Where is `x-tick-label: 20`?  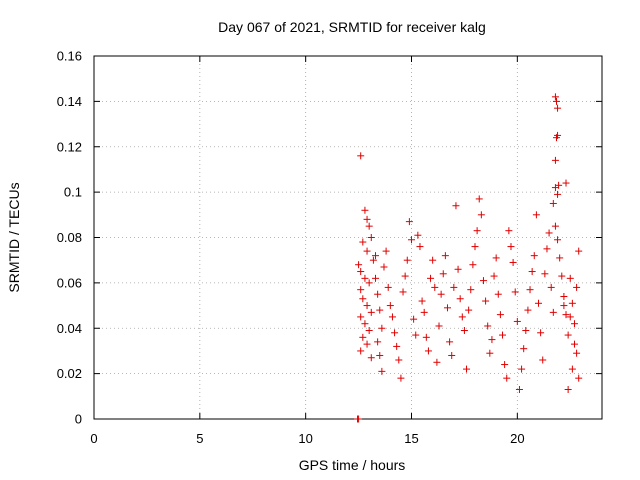
x-tick-label: 20 is located at coordinates (517, 438).